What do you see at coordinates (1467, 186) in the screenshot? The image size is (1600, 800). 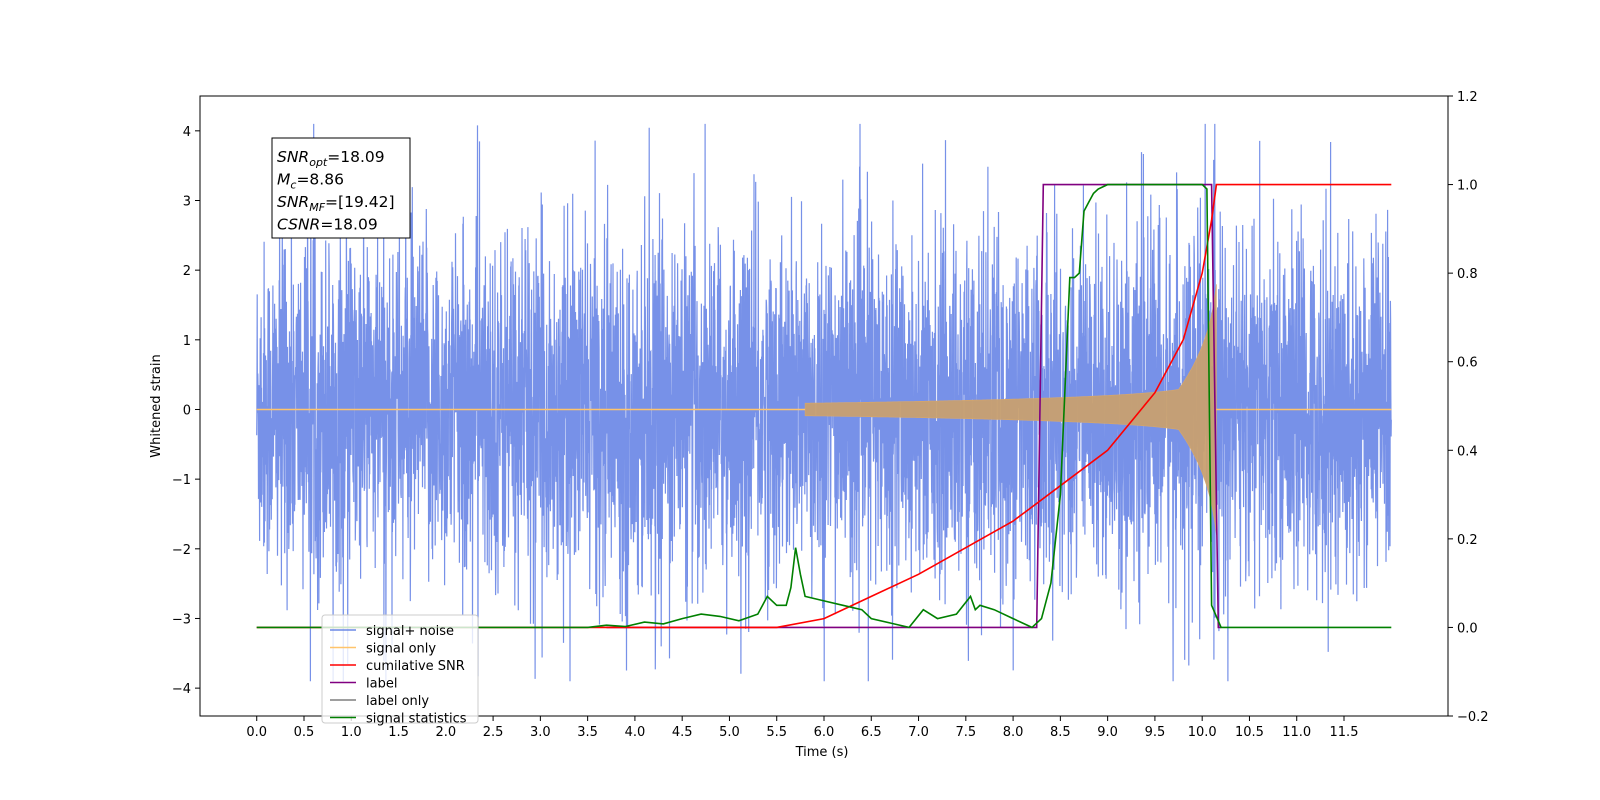 I see `y-right-tick-label: 1.0` at bounding box center [1467, 186].